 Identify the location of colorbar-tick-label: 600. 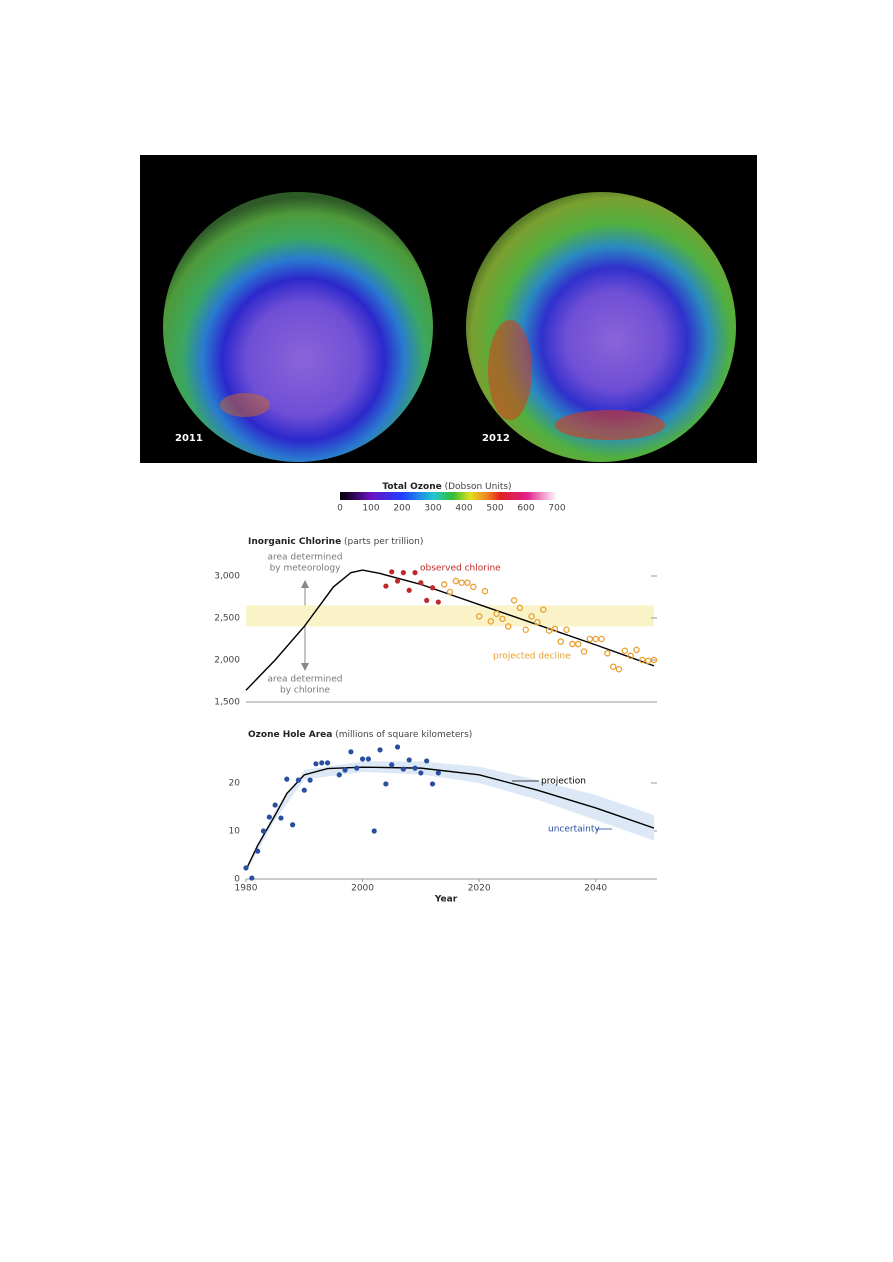
(525, 509).